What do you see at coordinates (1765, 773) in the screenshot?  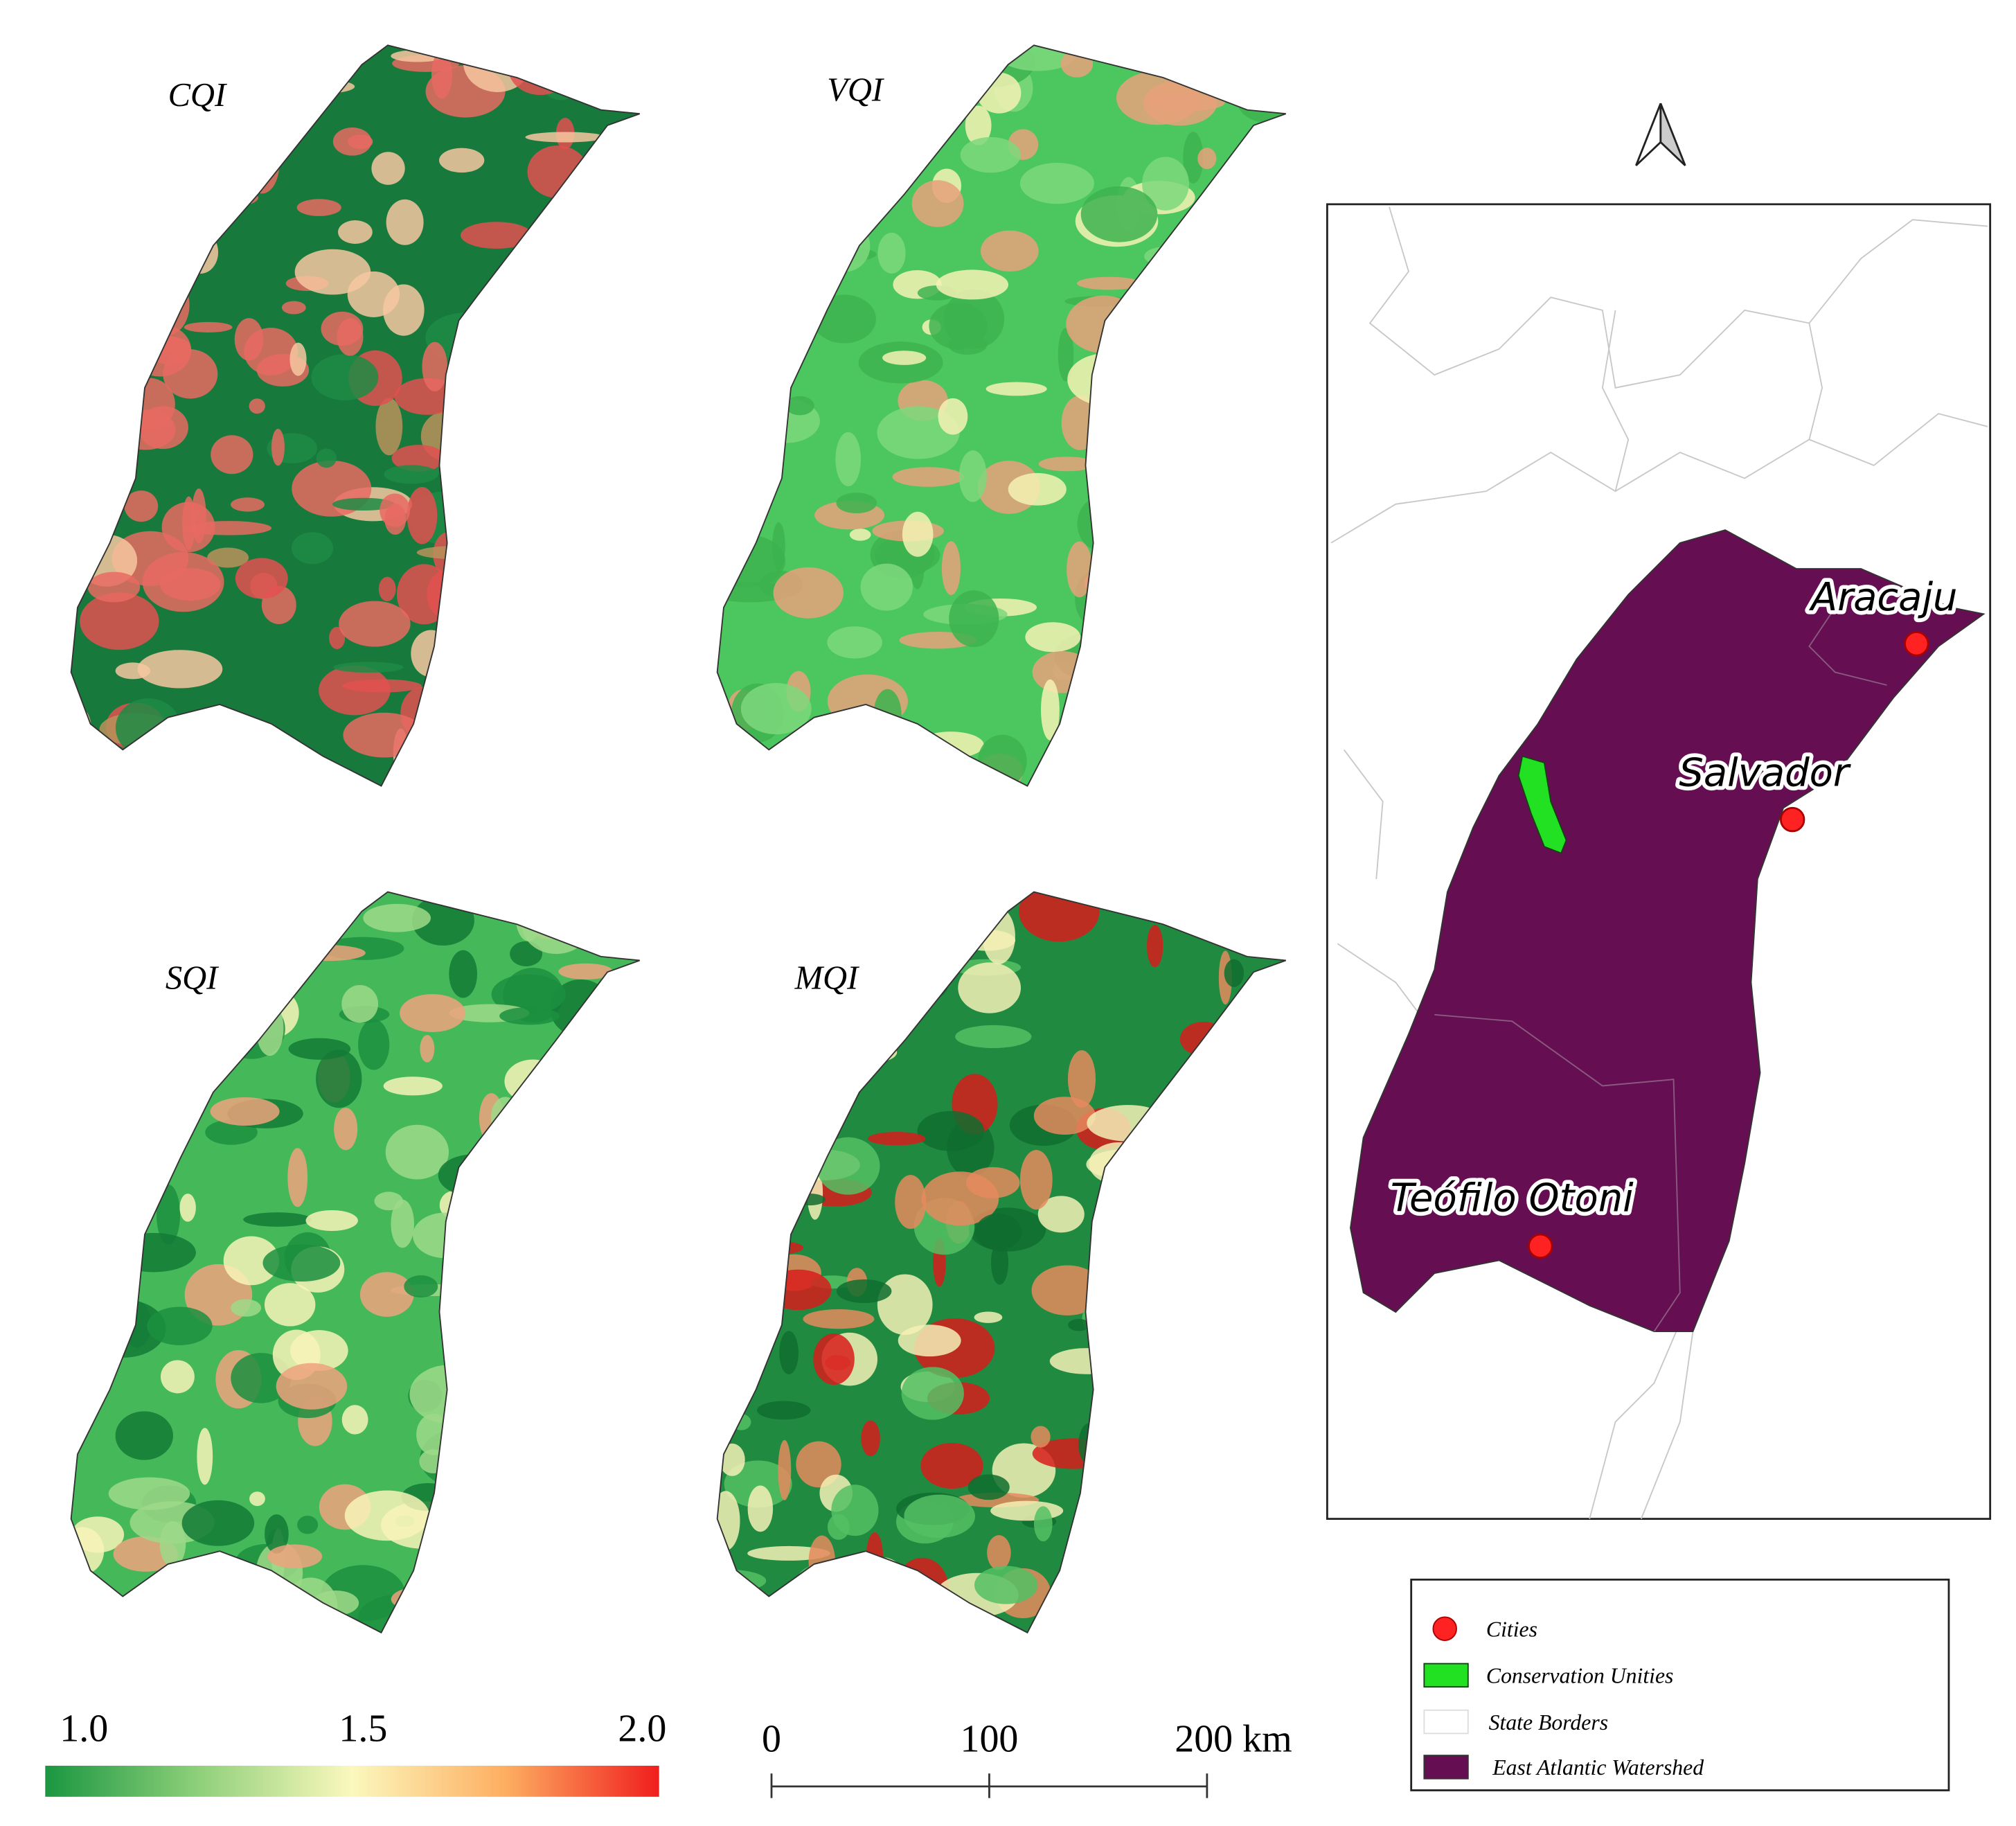 I see `city-label: Salvador` at bounding box center [1765, 773].